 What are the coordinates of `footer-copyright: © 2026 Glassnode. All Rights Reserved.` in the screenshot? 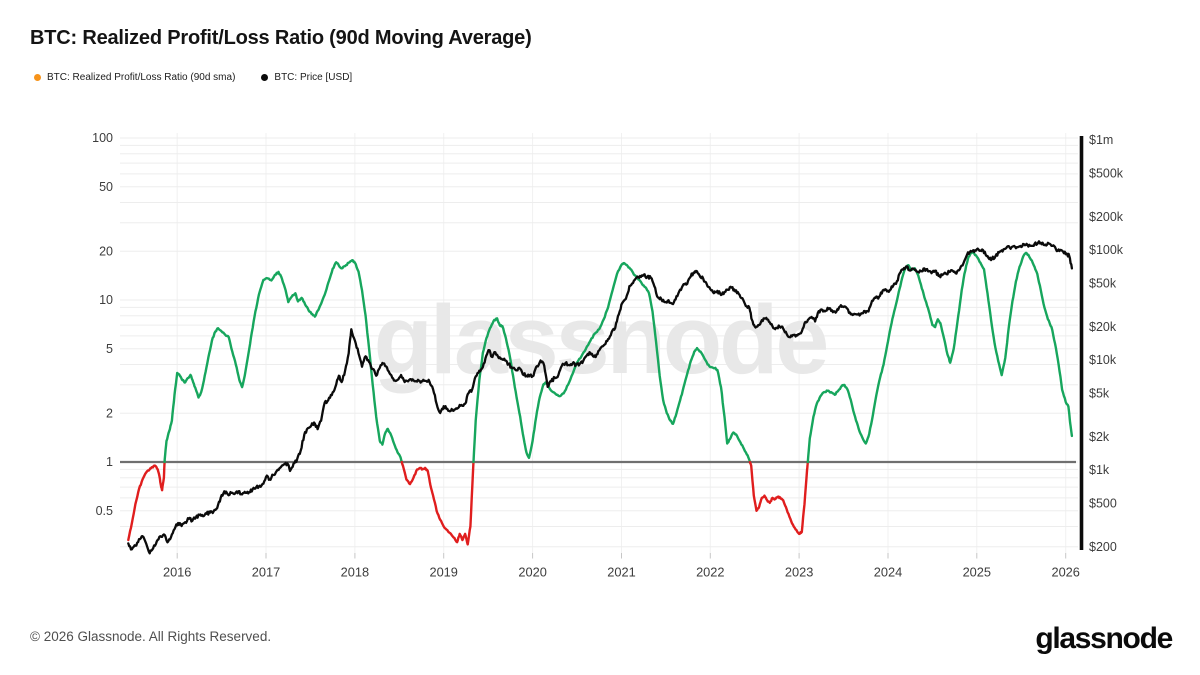 It's located at (151, 636).